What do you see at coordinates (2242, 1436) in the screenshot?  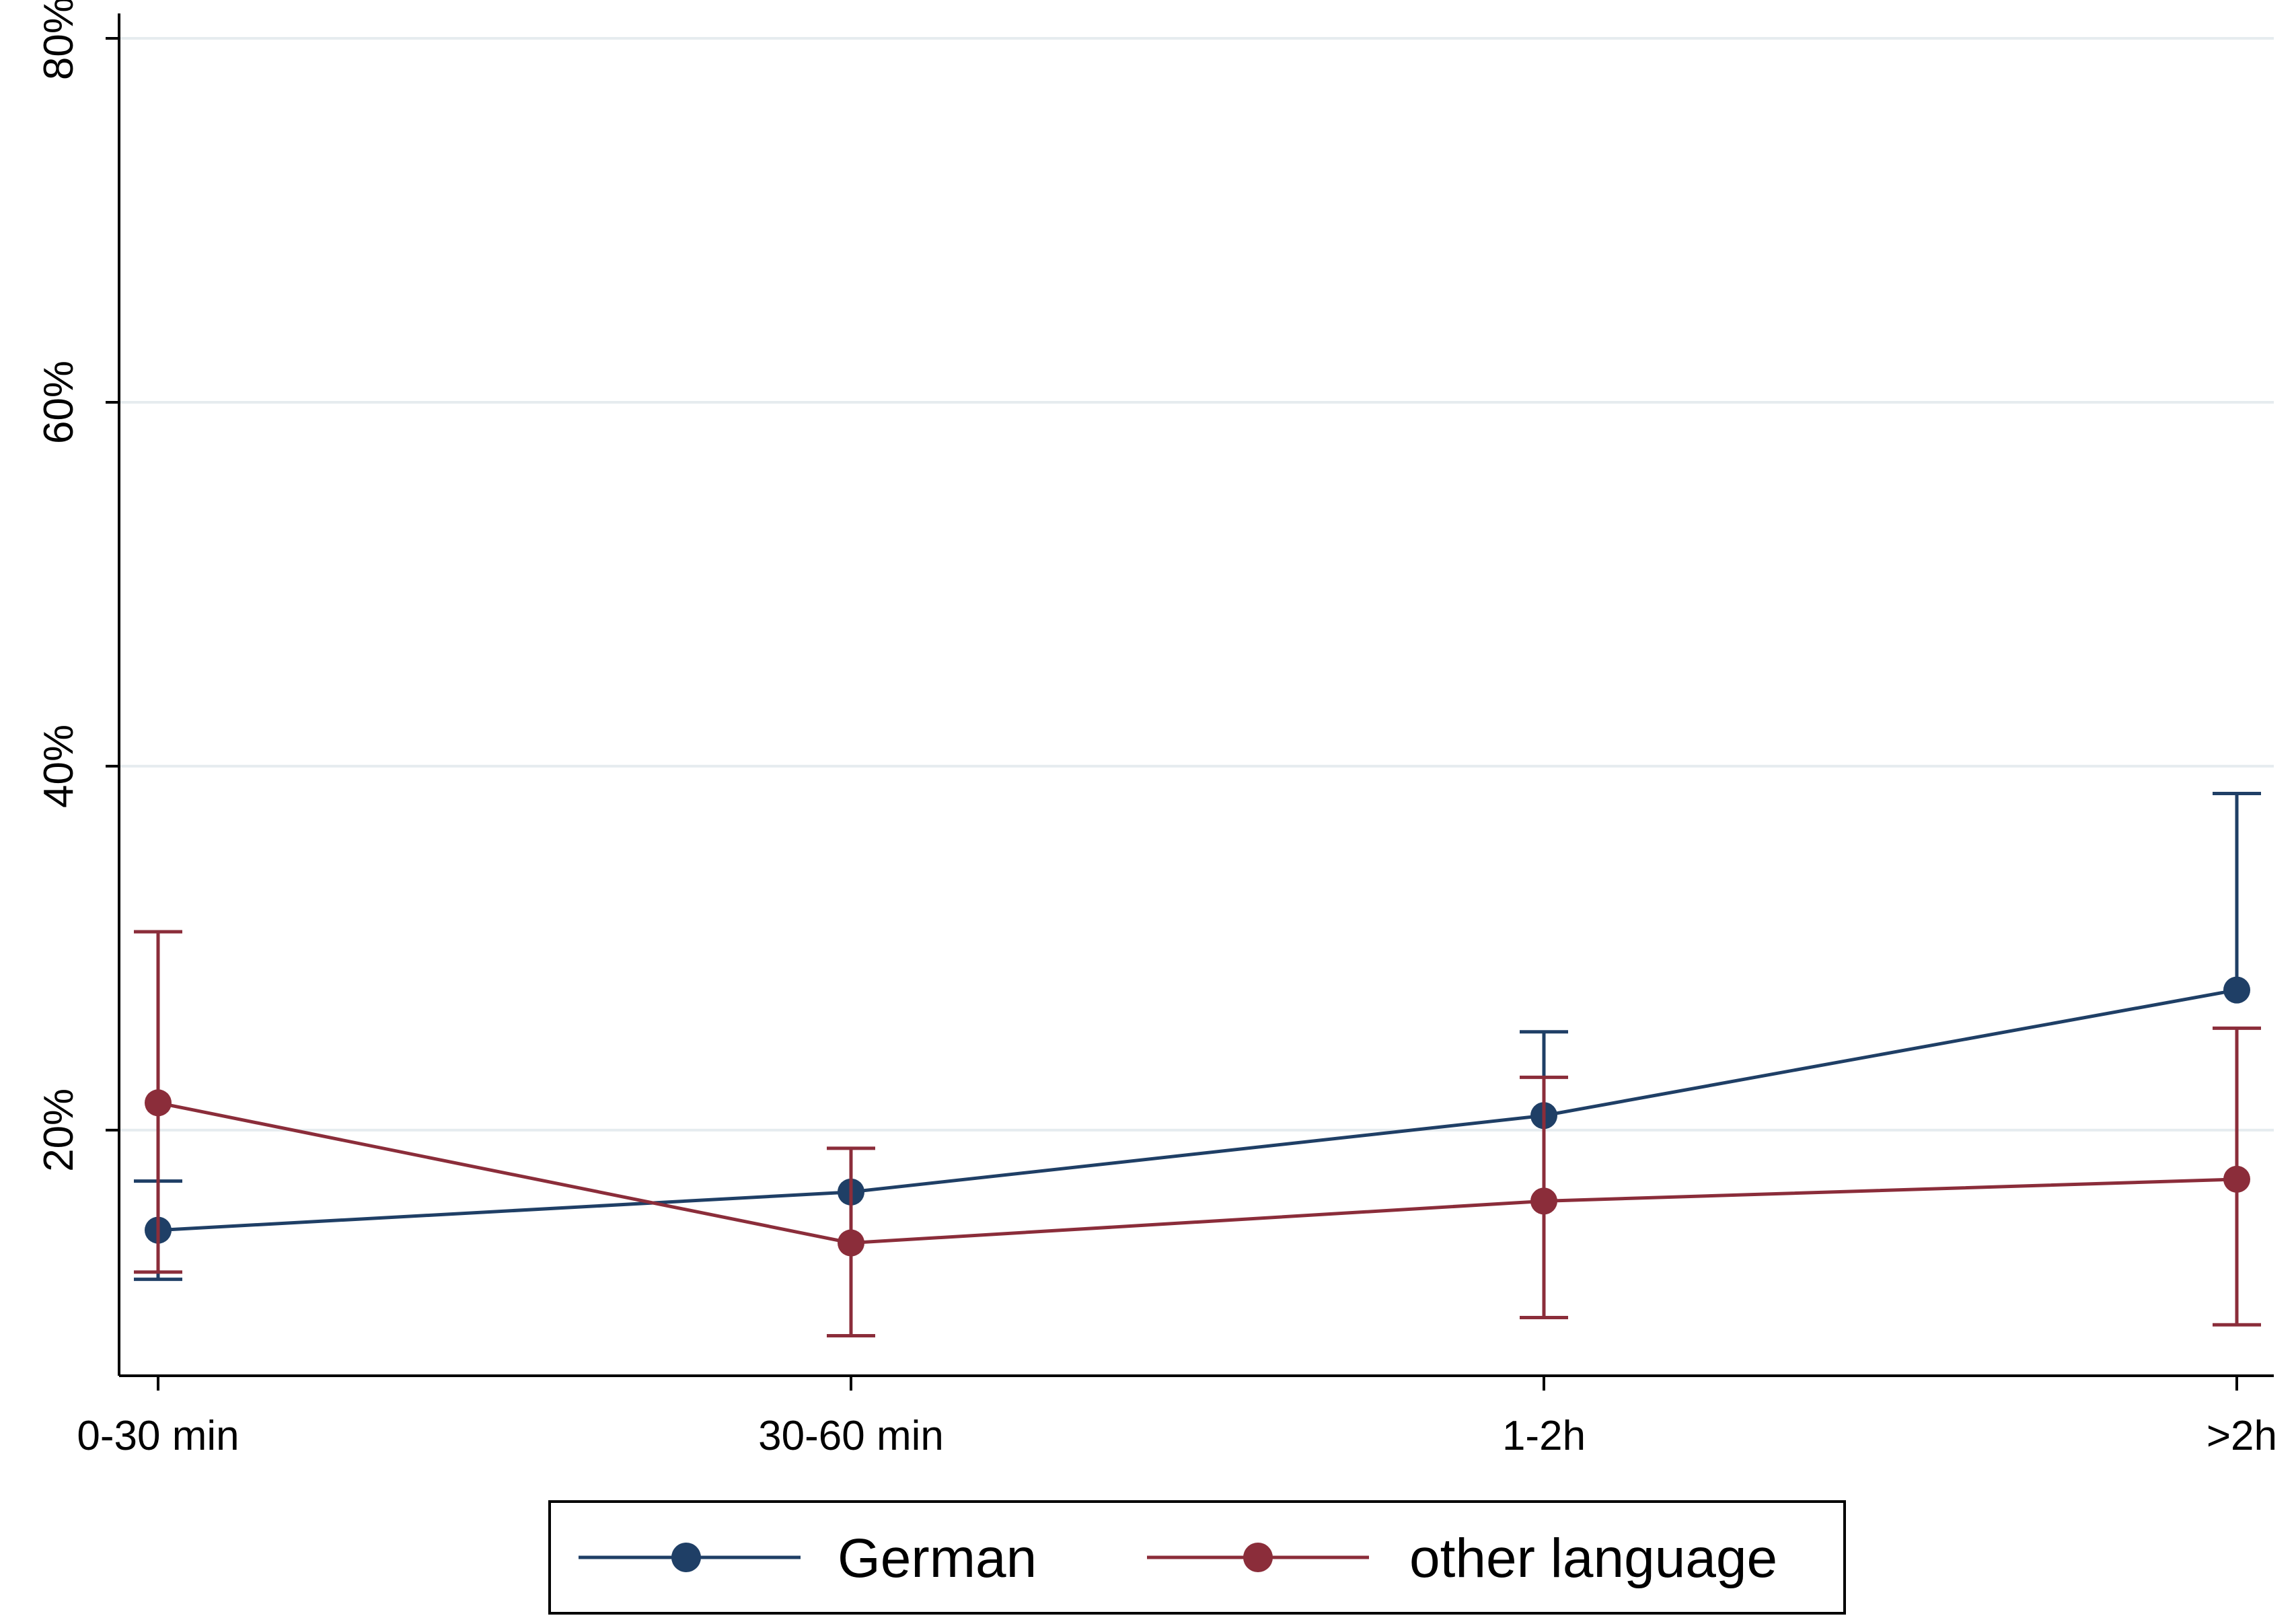 I see `x-tick-label: >2h` at bounding box center [2242, 1436].